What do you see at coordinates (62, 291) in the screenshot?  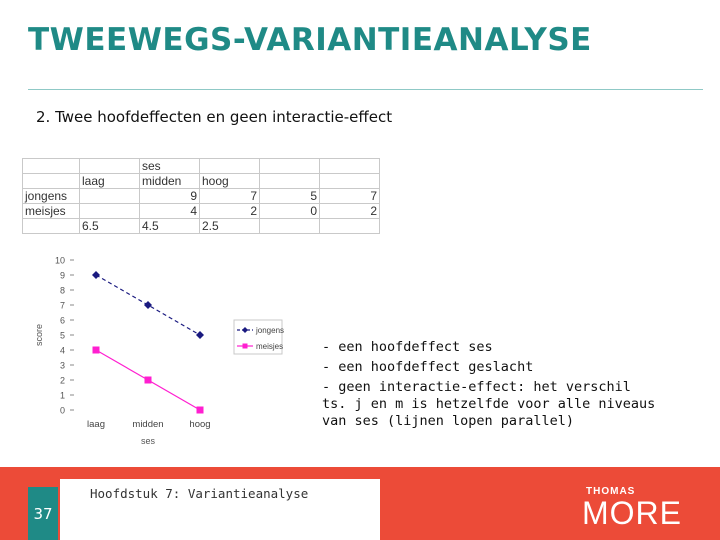 I see `y-tick-label: 8` at bounding box center [62, 291].